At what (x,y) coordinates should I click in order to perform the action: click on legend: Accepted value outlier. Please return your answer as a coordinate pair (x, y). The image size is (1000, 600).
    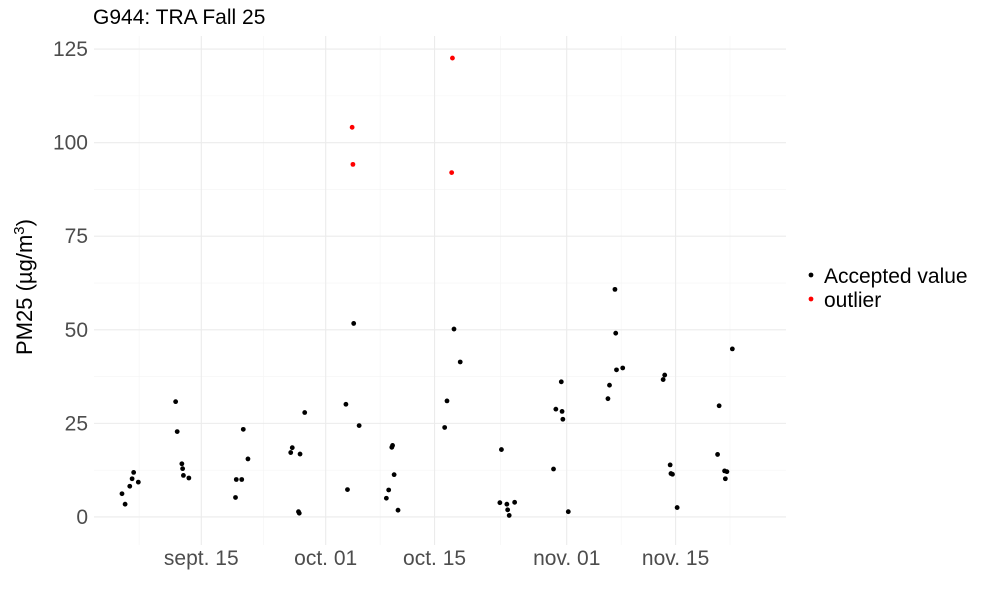
    Looking at the image, I should click on (888, 288).